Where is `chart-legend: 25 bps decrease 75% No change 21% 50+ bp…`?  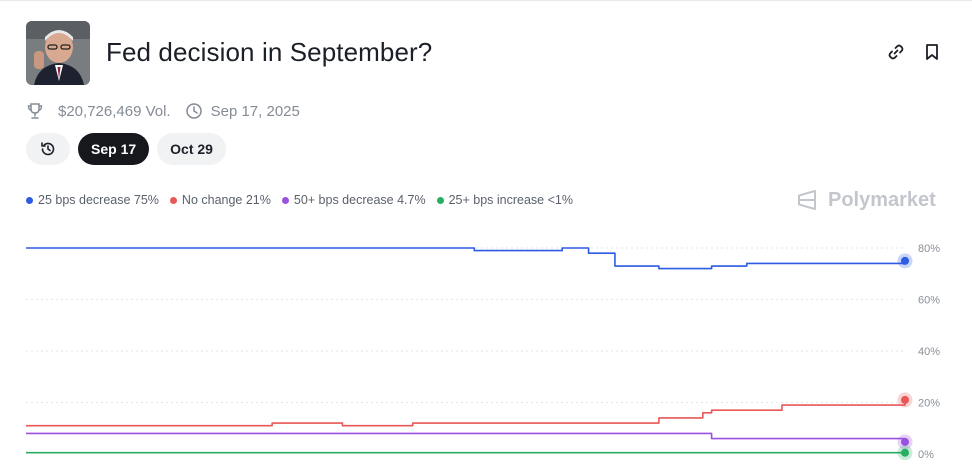
chart-legend: 25 bps decrease 75% No change 21% 50+ bp… is located at coordinates (305, 200).